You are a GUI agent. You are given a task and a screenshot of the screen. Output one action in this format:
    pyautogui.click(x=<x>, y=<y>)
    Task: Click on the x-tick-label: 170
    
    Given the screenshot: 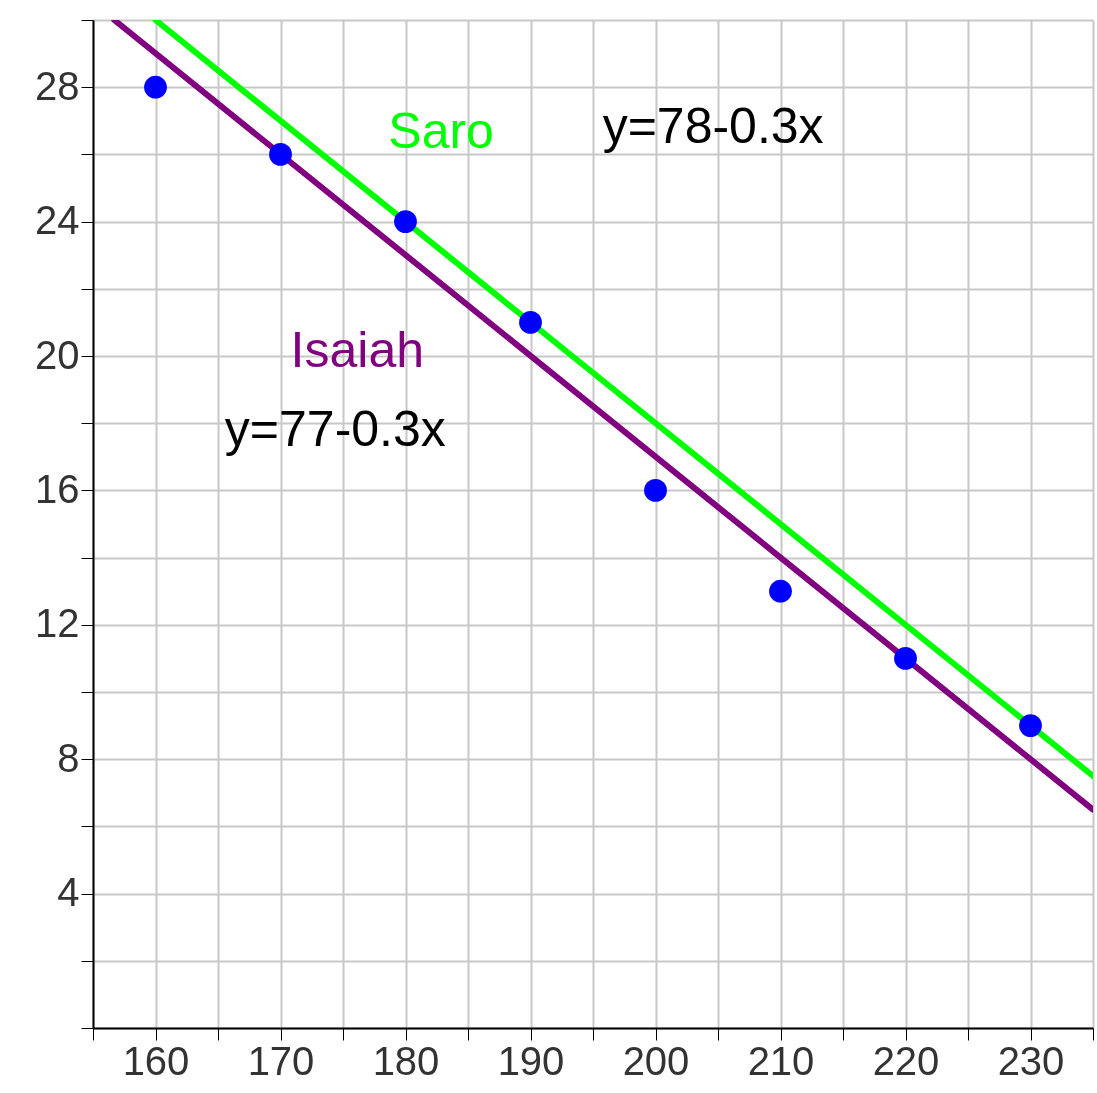 What is the action you would take?
    pyautogui.click(x=281, y=1060)
    